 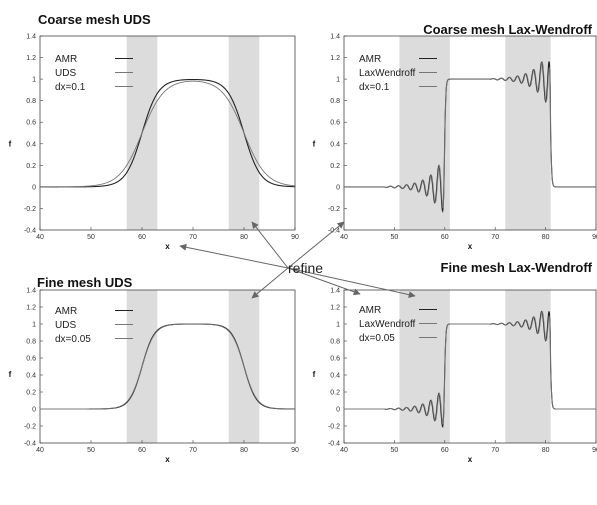 What do you see at coordinates (85, 282) in the screenshot?
I see `panel-title: Fine mesh UDS` at bounding box center [85, 282].